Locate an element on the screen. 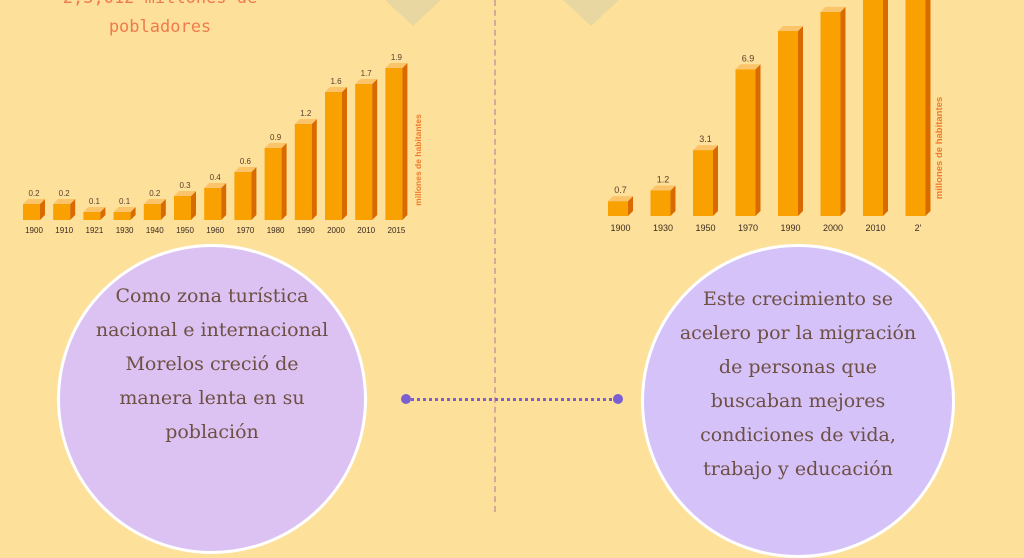  data-label: 1.9 is located at coordinates (397, 57).